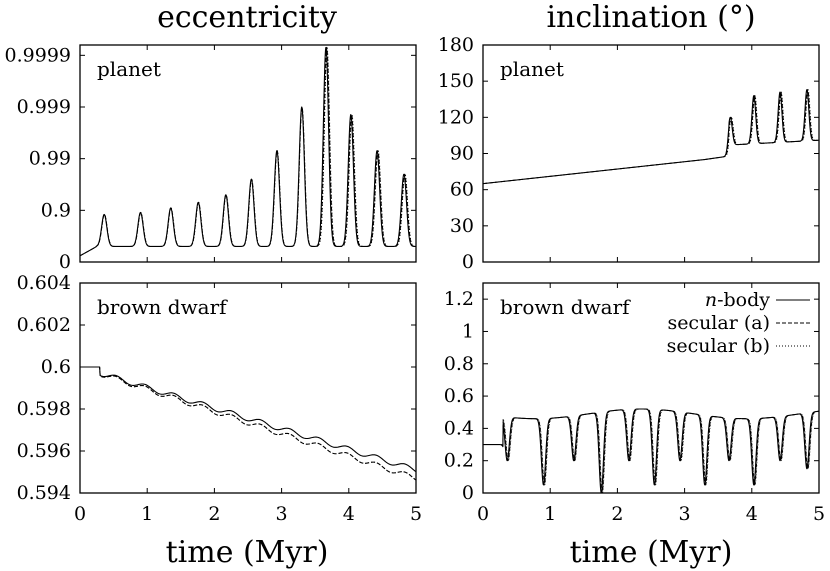 The width and height of the screenshot is (830, 571). I want to click on y-tick-label: 180, so click(456, 45).